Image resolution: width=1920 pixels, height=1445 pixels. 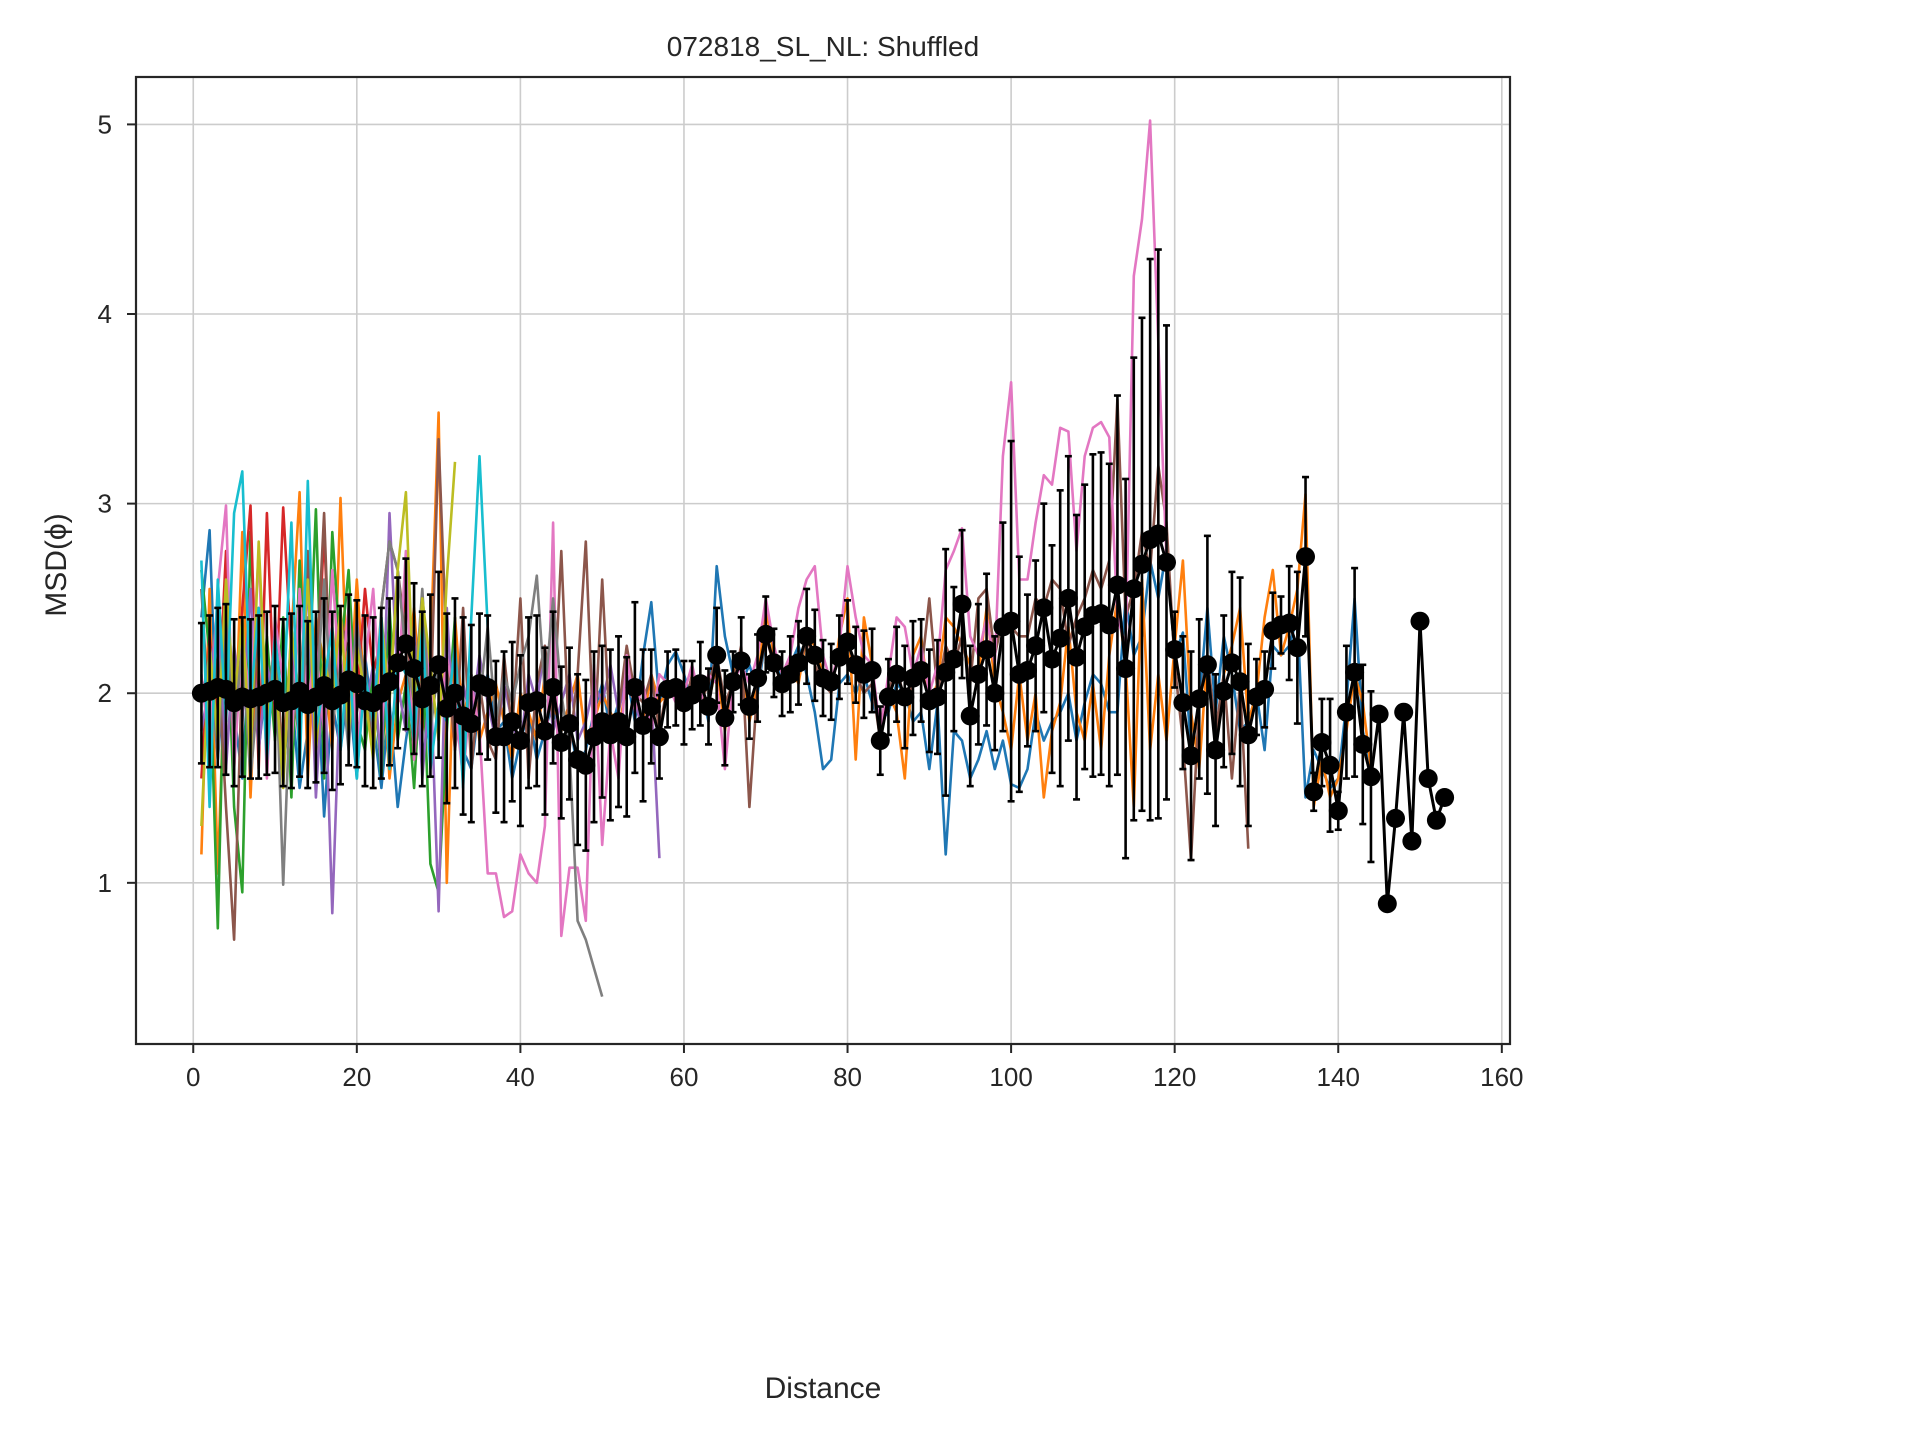 What do you see at coordinates (105, 314) in the screenshot?
I see `y-tick-label: 4` at bounding box center [105, 314].